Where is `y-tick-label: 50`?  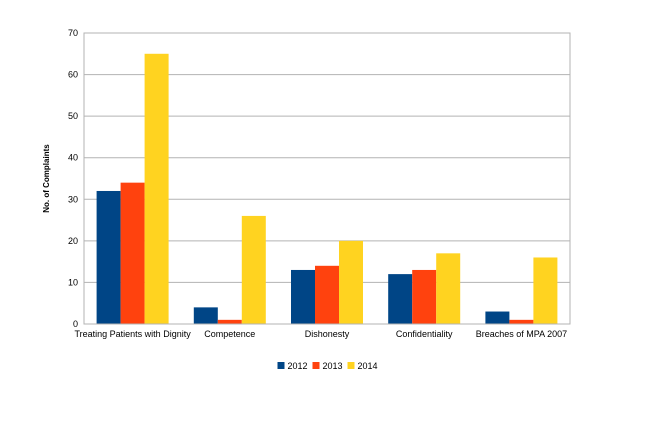
y-tick-label: 50 is located at coordinates (73, 116).